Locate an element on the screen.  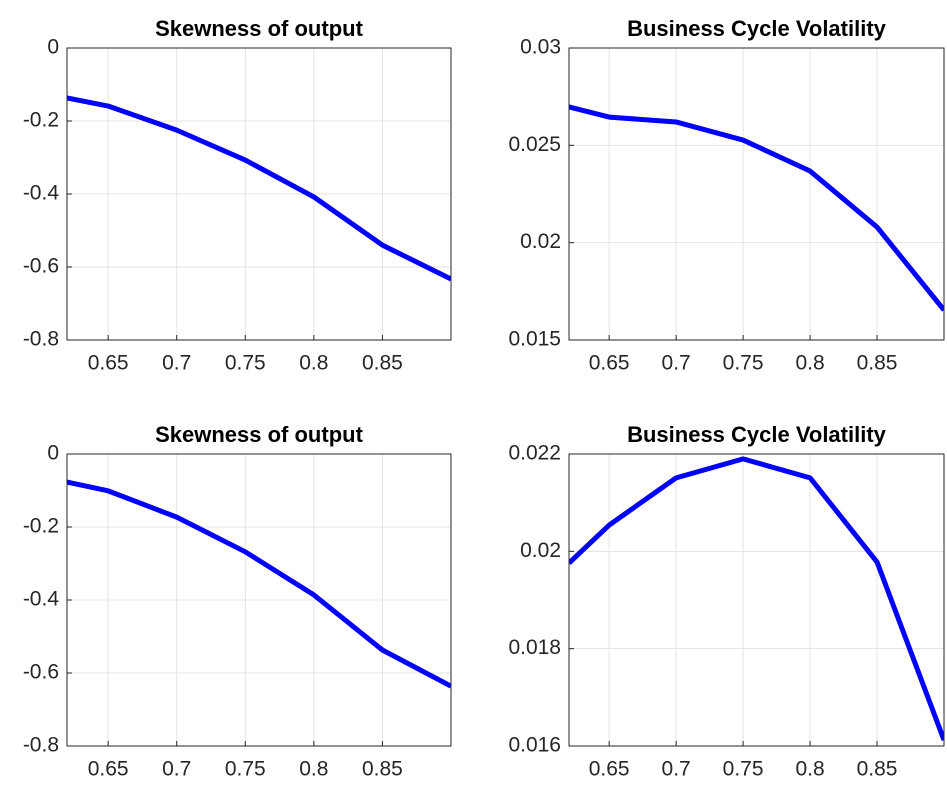
y-tick-label: 0.03 is located at coordinates (540, 47).